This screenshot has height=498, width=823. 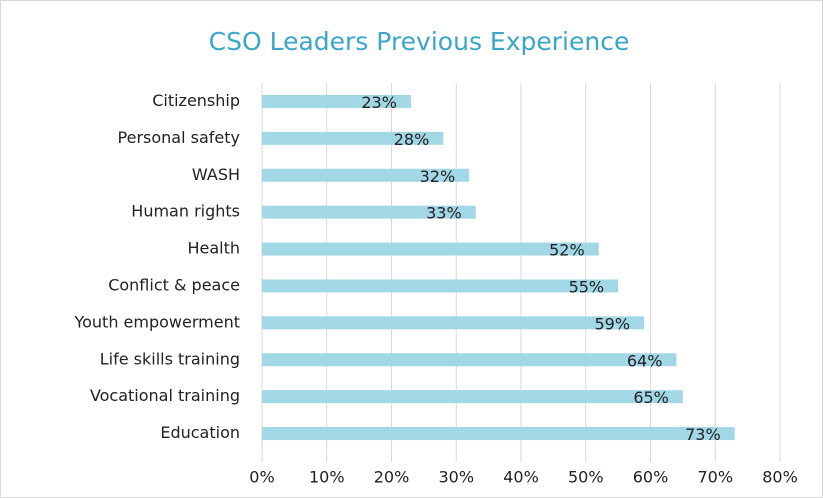 I want to click on y-tick-label: WASH, so click(x=216, y=174).